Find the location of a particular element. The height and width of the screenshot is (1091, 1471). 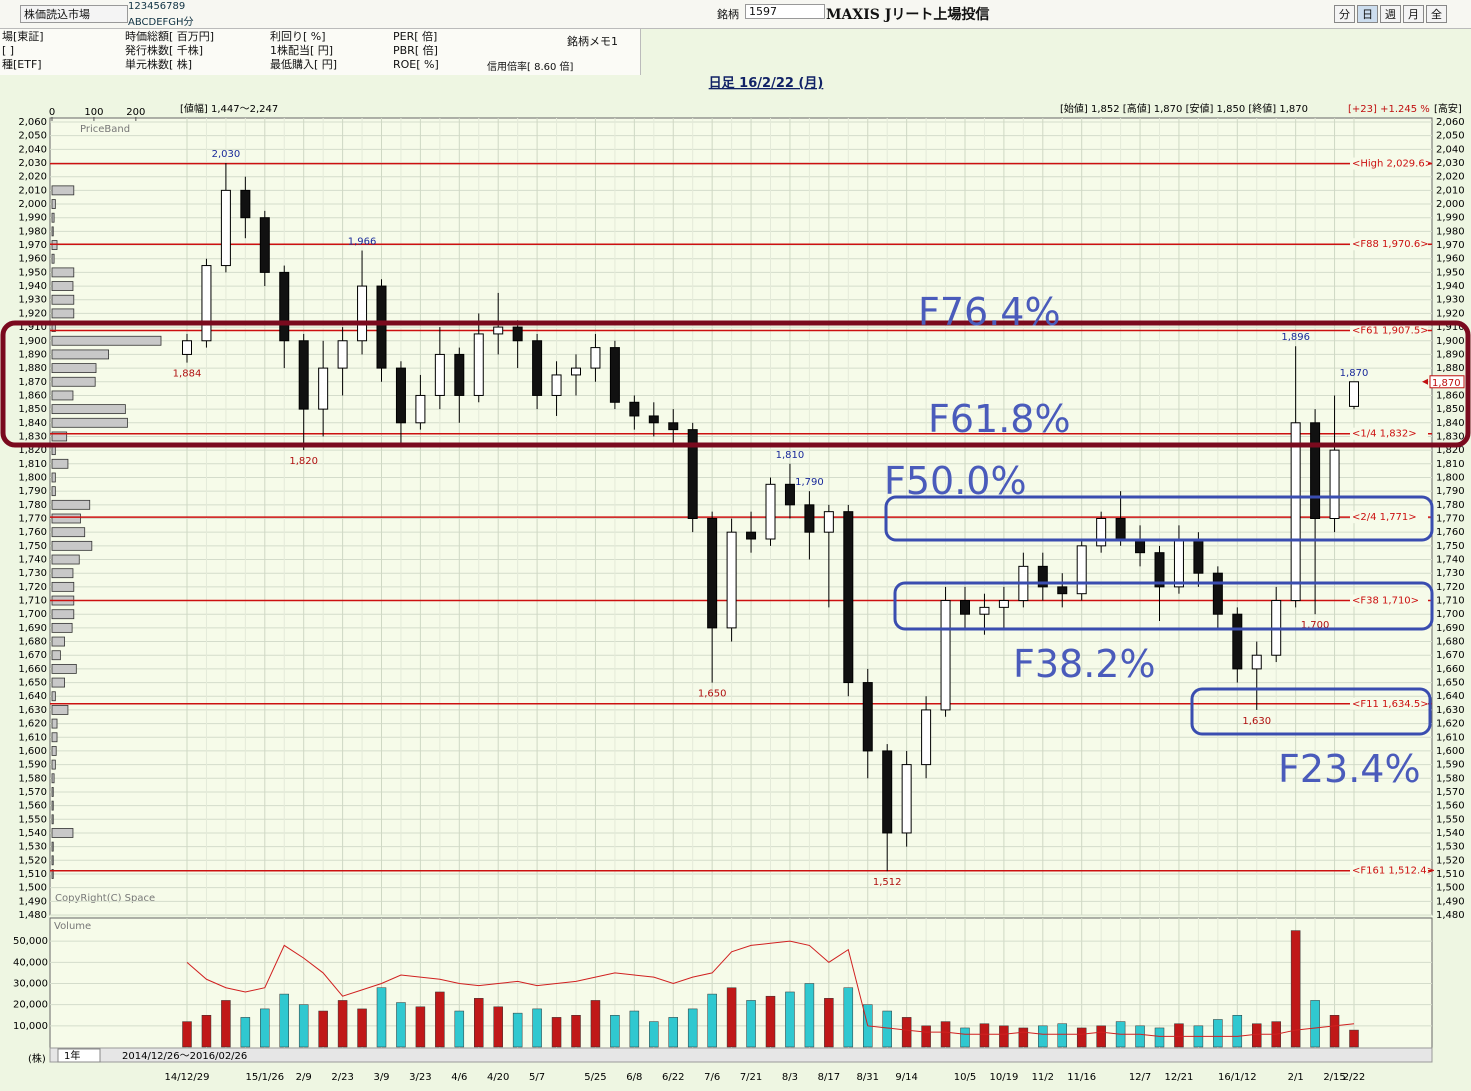

y-tick-label-right: 2,000 is located at coordinates (1450, 204).